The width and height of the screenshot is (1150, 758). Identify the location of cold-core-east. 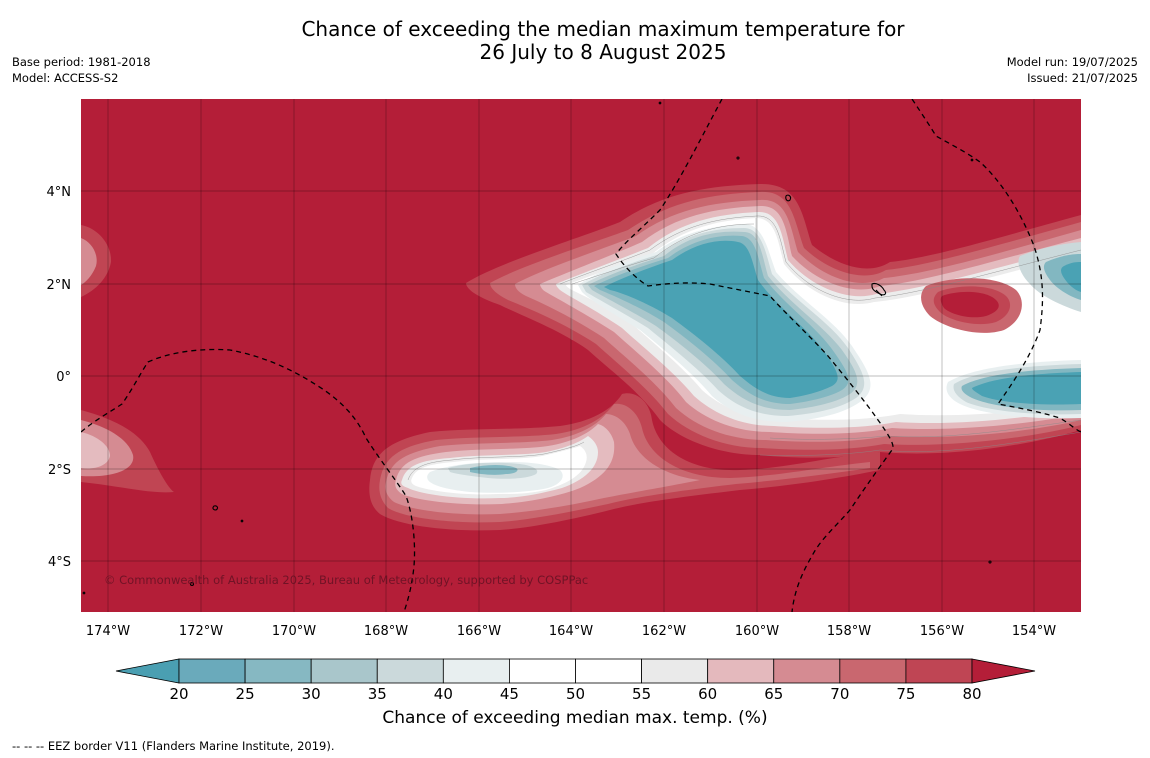
(1013, 330).